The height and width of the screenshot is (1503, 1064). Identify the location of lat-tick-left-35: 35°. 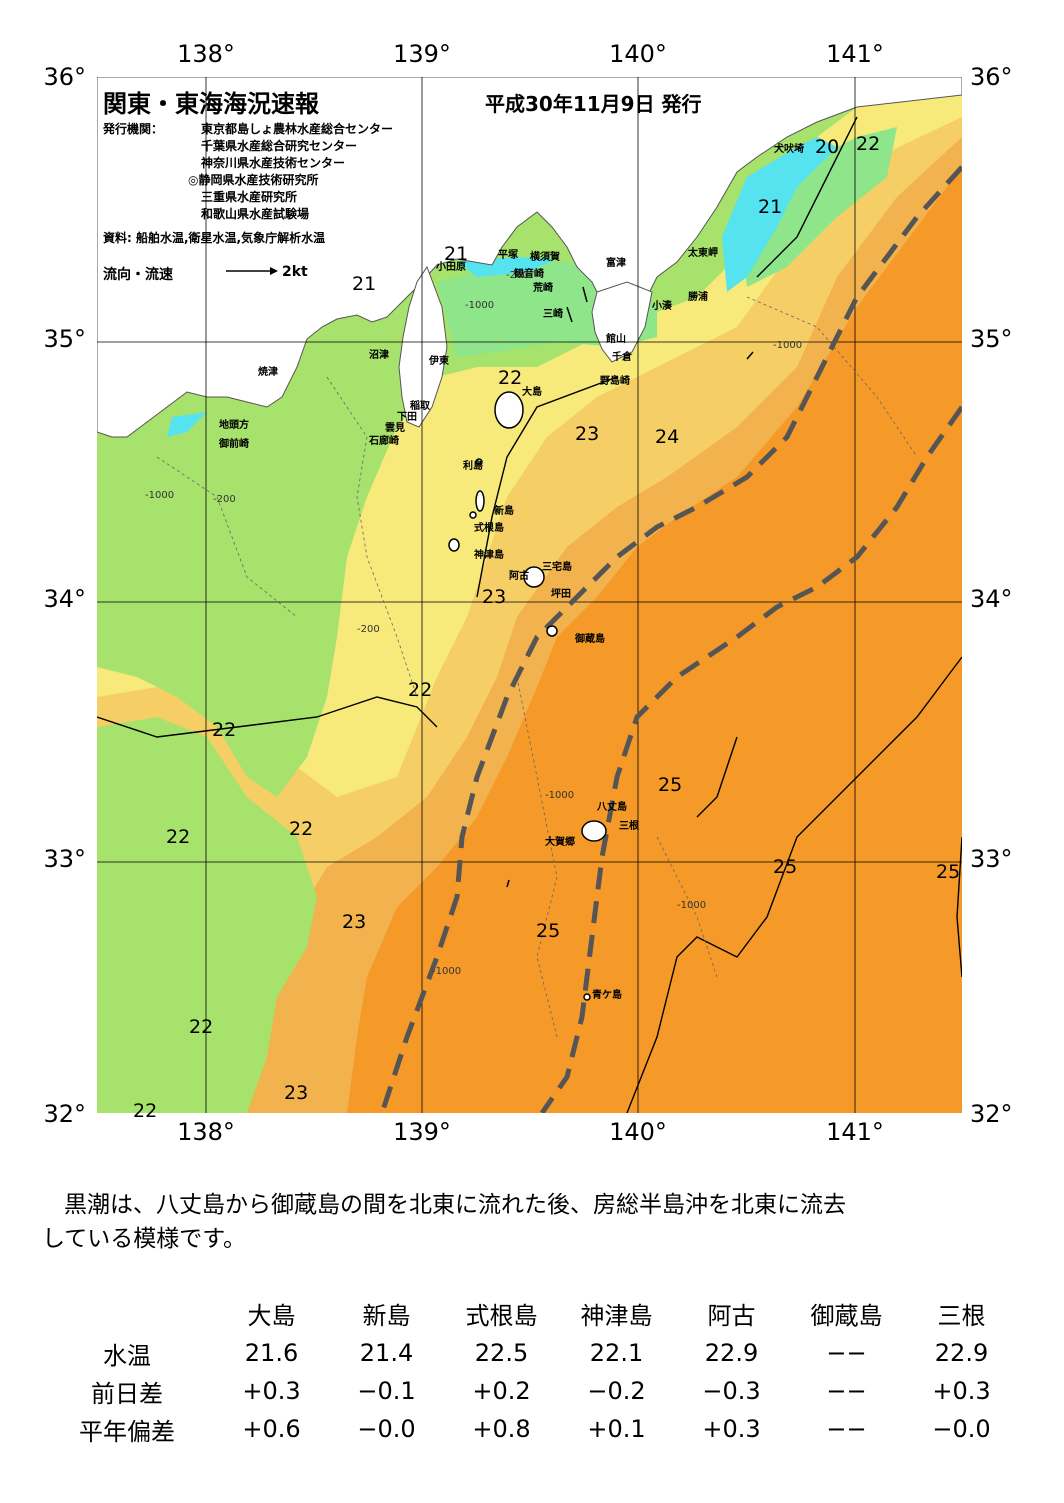
(64, 339).